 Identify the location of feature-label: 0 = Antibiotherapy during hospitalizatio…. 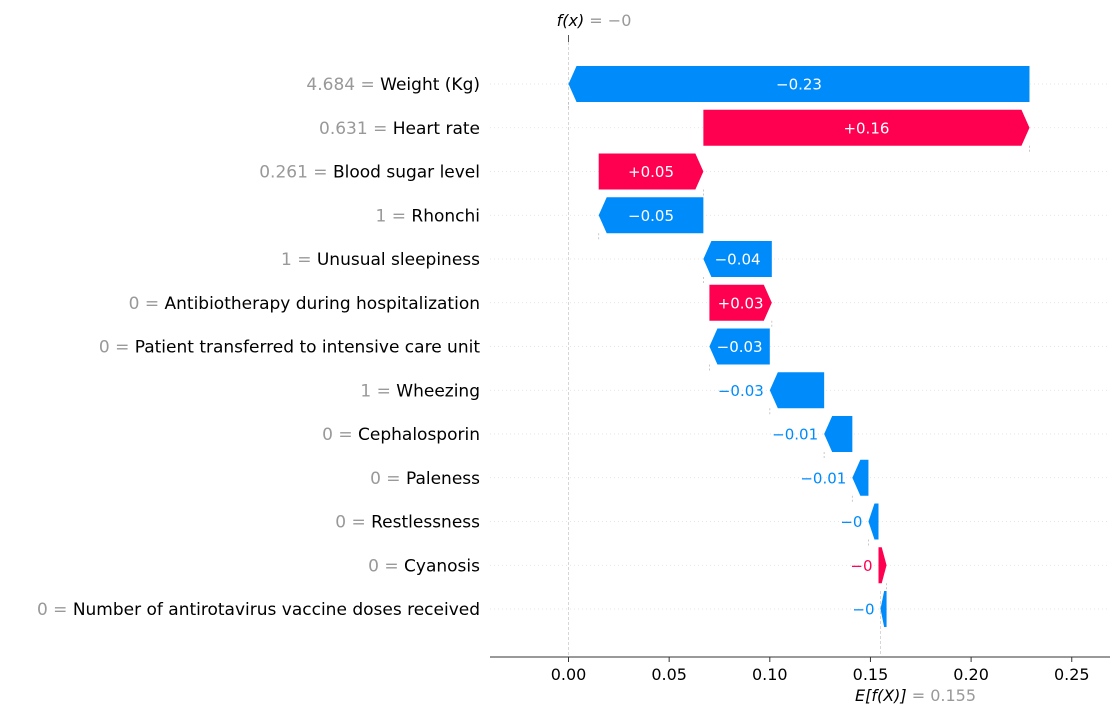
(304, 304).